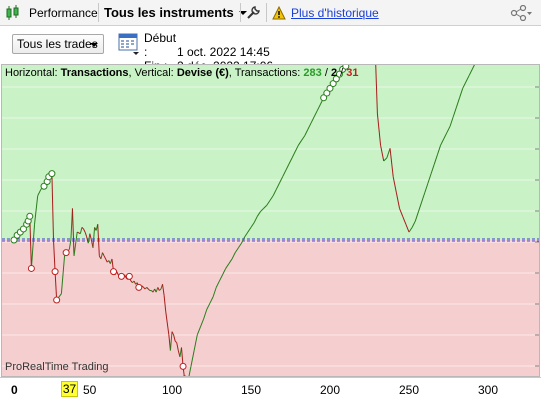  What do you see at coordinates (14, 390) in the screenshot?
I see `x-tick-label: 0` at bounding box center [14, 390].